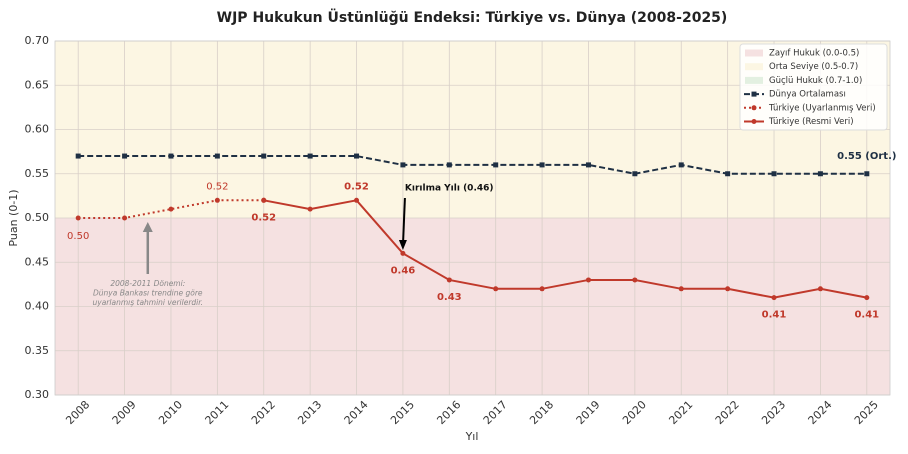  Describe the element at coordinates (170, 412) in the screenshot. I see `x-tick-label: 2010` at that location.